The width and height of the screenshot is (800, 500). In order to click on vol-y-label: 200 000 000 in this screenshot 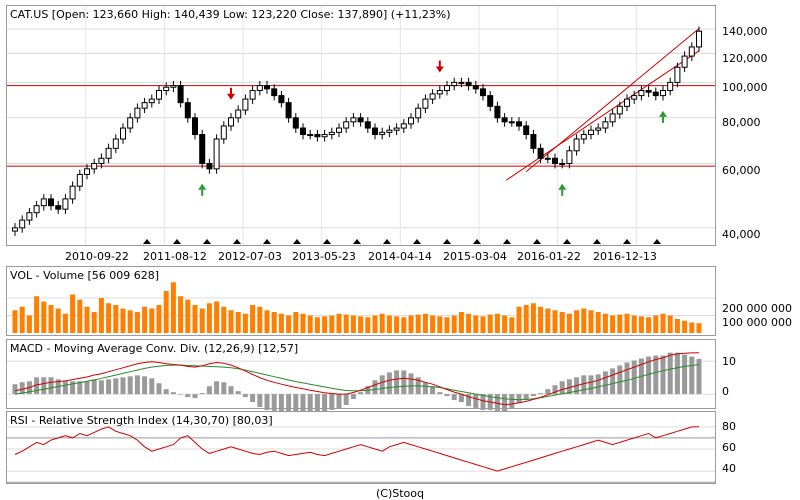, I will do `click(757, 308)`.